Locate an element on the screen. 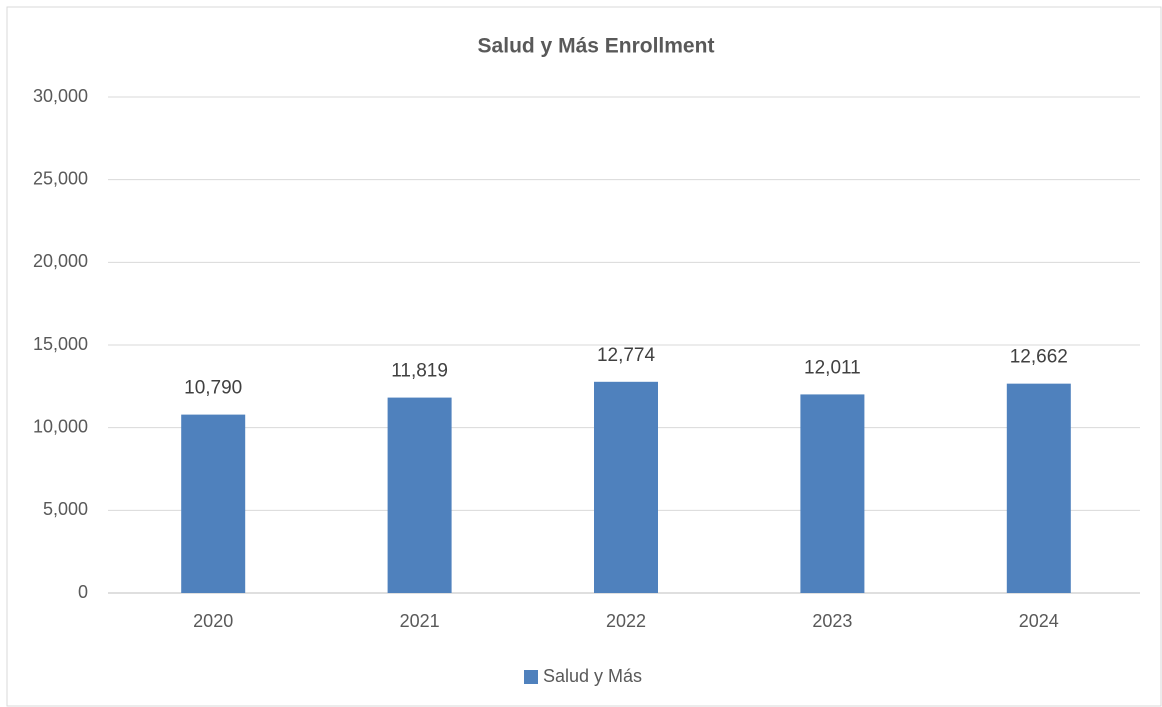  y-tick-label: 30,000 is located at coordinates (60, 96).